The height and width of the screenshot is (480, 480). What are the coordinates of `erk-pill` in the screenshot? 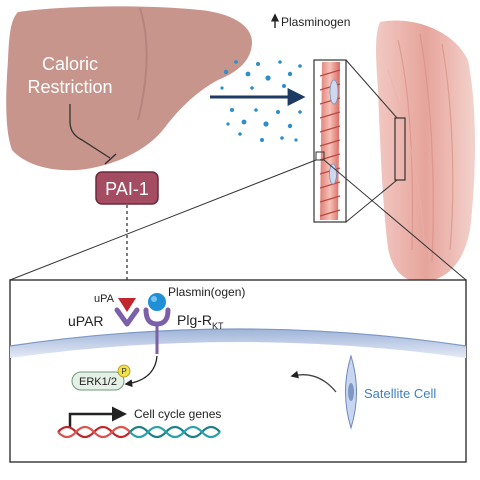 It's located at (98, 381).